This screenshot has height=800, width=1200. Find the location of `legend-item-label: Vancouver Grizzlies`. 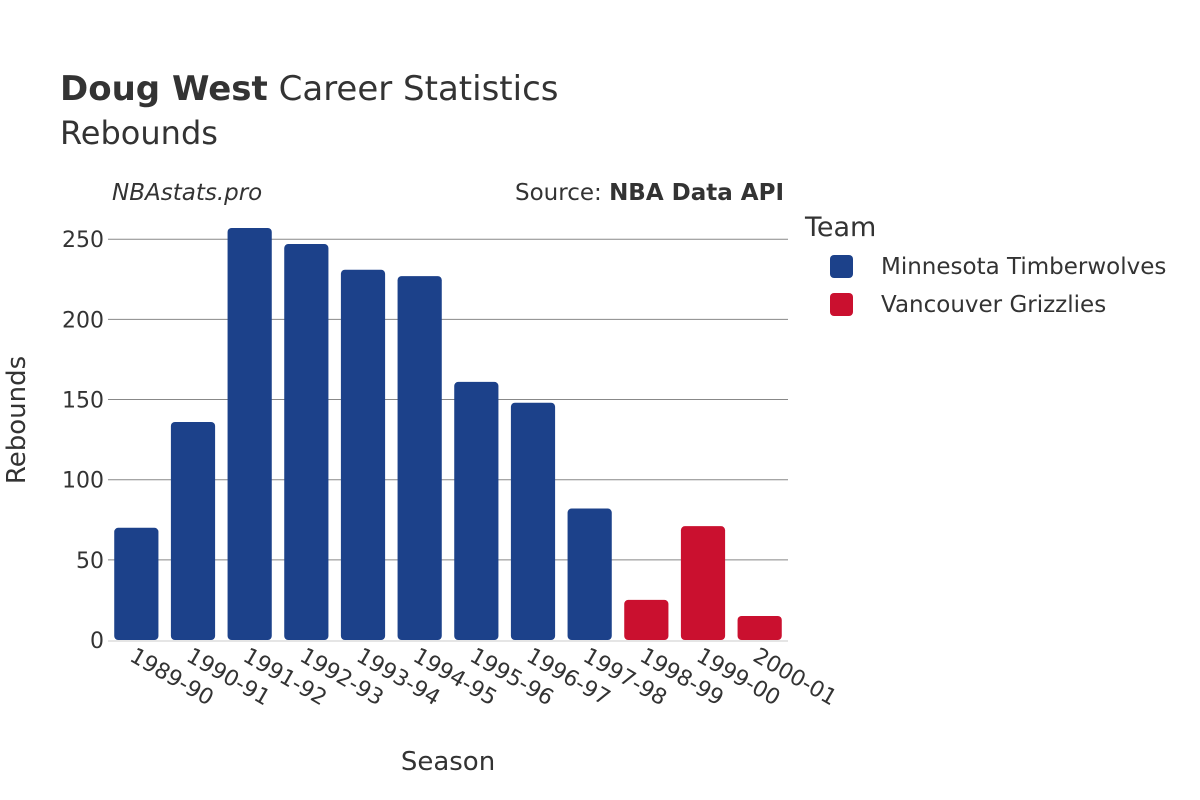

legend-item-label: Vancouver Grizzlies is located at coordinates (993, 305).